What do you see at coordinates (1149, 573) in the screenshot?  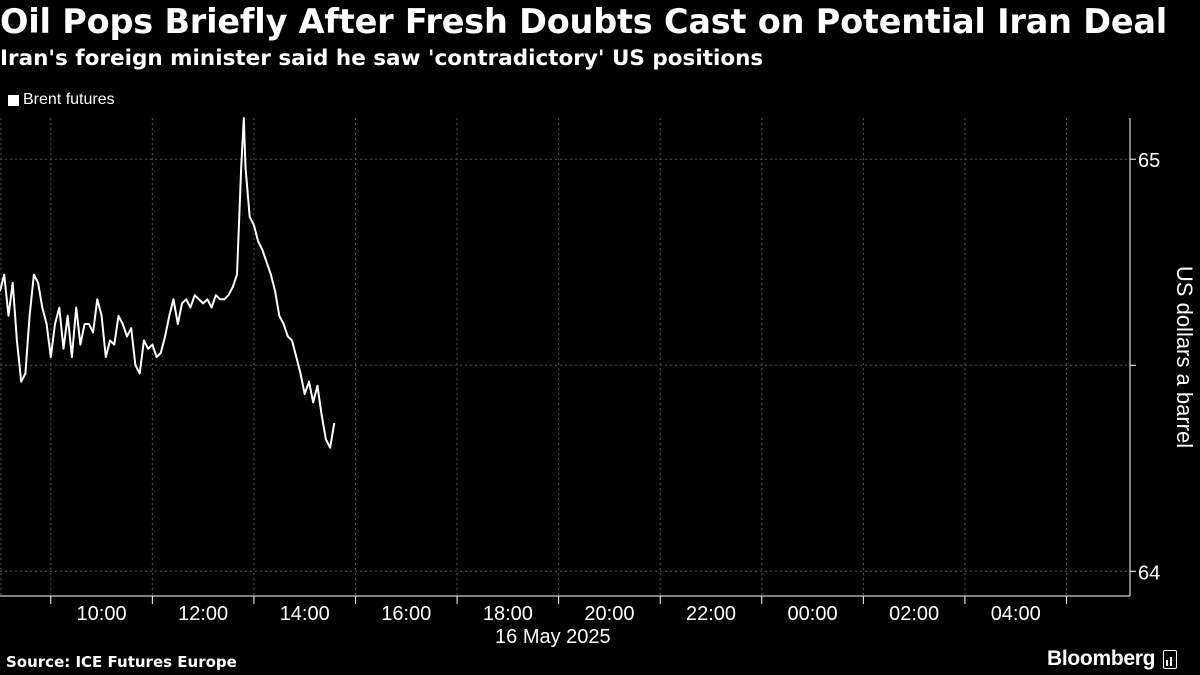 I see `y-tick-label: 64` at bounding box center [1149, 573].